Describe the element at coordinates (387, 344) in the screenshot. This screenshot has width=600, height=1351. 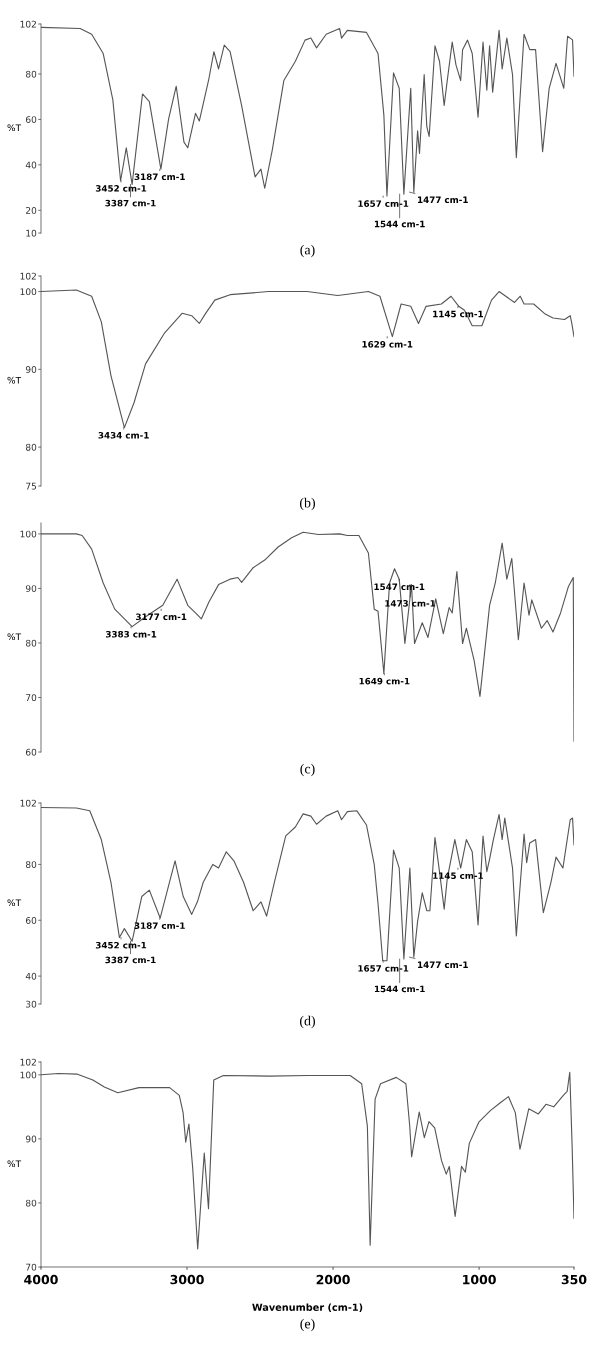
I see `annotation: 1629 cm-1` at that location.